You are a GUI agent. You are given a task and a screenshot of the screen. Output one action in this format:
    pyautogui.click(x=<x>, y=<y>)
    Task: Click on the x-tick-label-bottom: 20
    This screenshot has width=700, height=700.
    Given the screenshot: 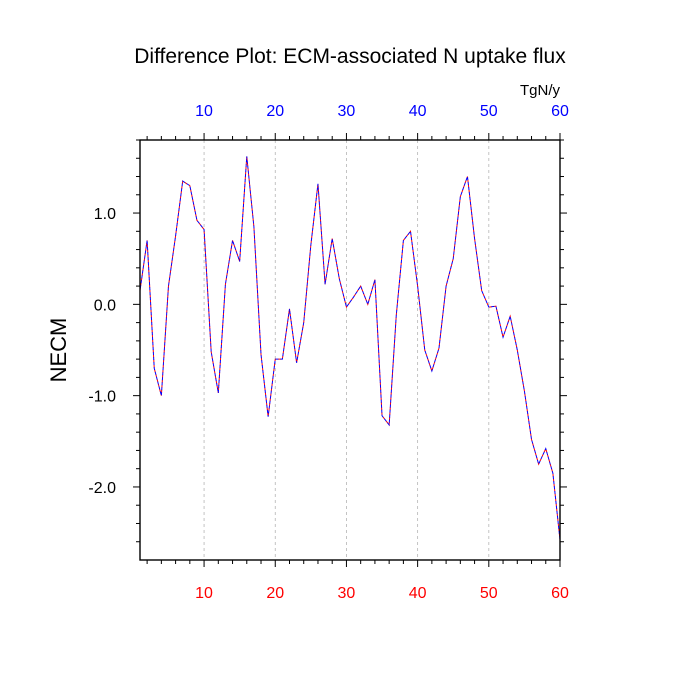 What is the action you would take?
    pyautogui.click(x=275, y=593)
    